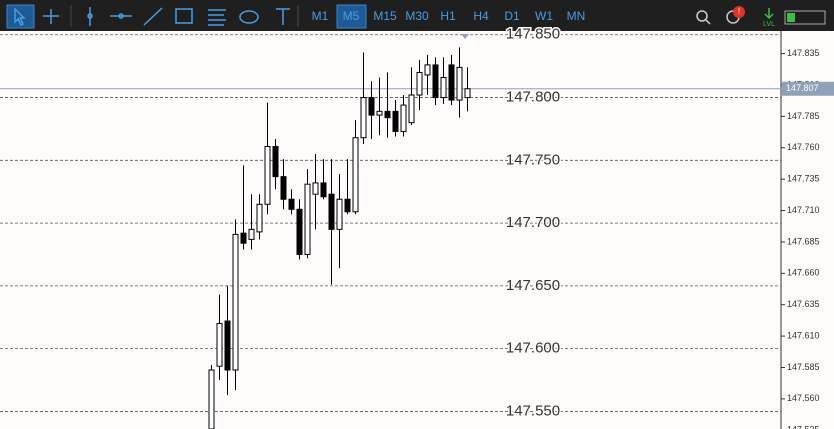 The width and height of the screenshot is (834, 429). Describe the element at coordinates (803, 335) in the screenshot. I see `y-tick-label: 147.610` at that location.